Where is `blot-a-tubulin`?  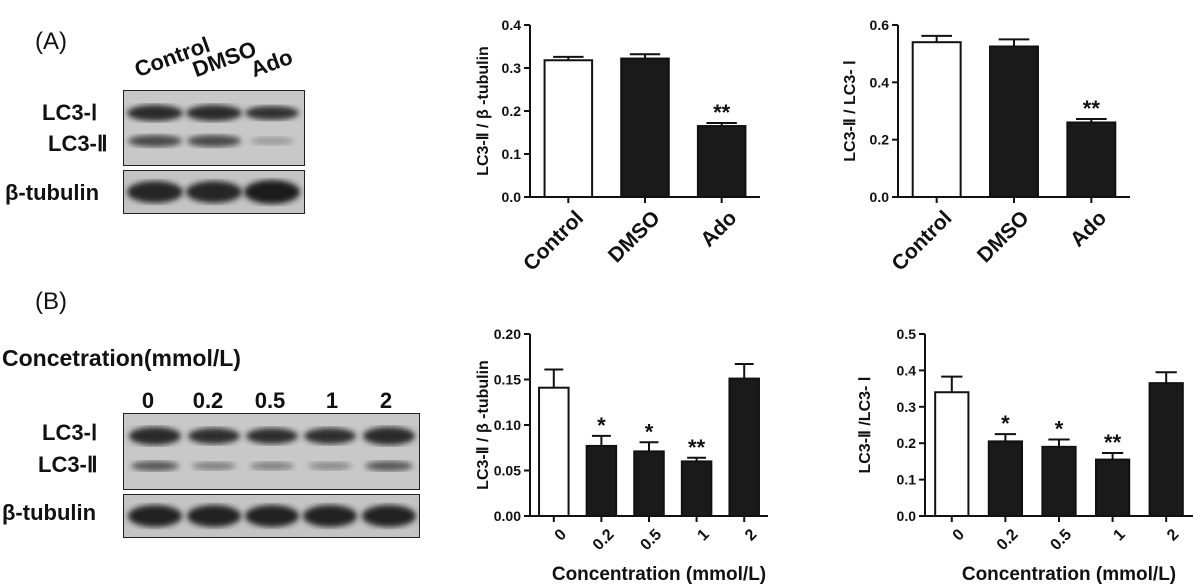 blot-a-tubulin is located at coordinates (214, 192).